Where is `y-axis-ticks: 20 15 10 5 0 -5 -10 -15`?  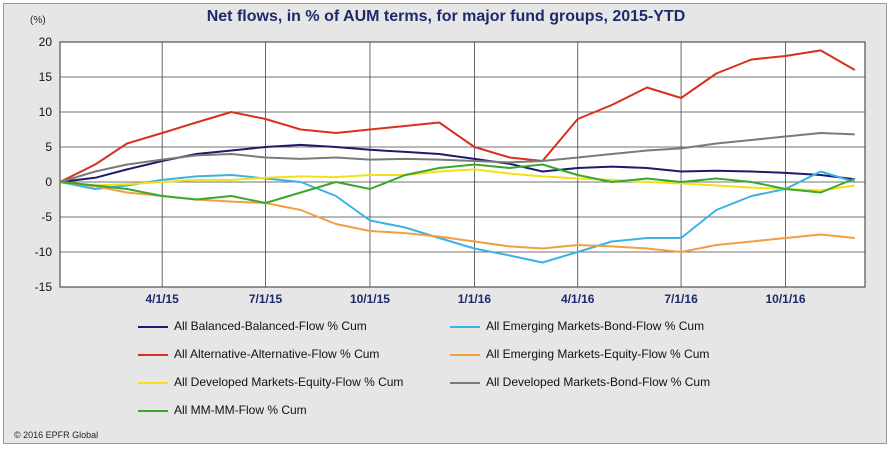
y-axis-ticks: 20 15 10 5 0 -5 -10 -15 is located at coordinates (44, 164).